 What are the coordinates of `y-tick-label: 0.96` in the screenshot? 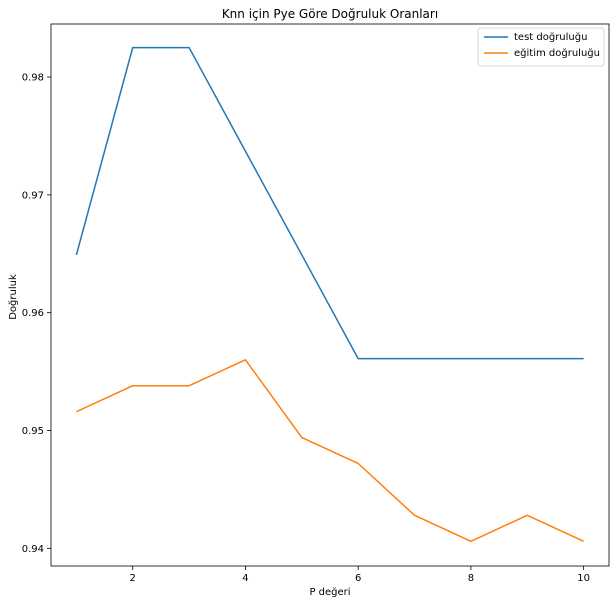 It's located at (33, 313).